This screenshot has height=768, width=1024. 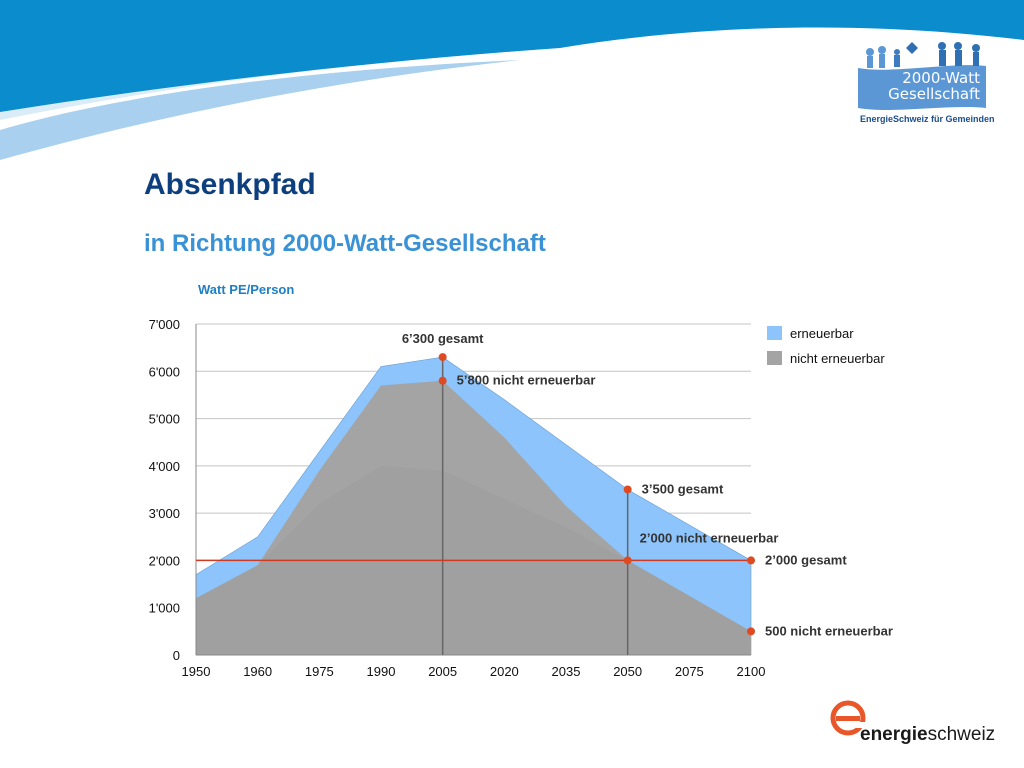 I want to click on x-tick-label: 1950, so click(x=196, y=671).